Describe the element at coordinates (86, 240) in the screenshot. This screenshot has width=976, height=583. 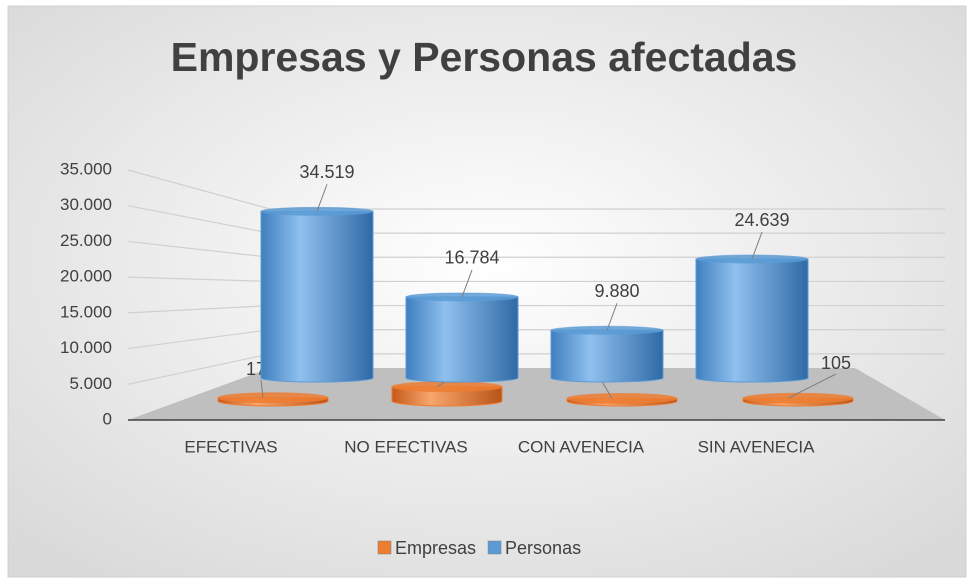
I see `y-tick-label: 25.000` at that location.